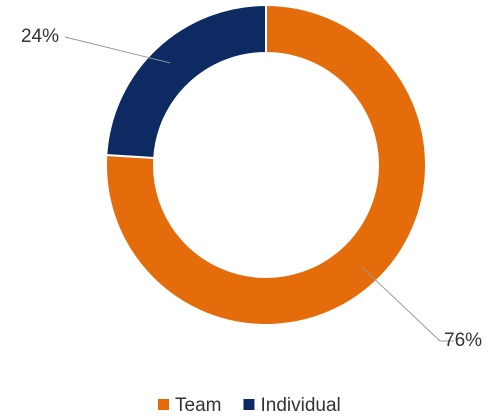 Image resolution: width=498 pixels, height=419 pixels. Describe the element at coordinates (463, 340) in the screenshot. I see `data-label: 76%` at that location.